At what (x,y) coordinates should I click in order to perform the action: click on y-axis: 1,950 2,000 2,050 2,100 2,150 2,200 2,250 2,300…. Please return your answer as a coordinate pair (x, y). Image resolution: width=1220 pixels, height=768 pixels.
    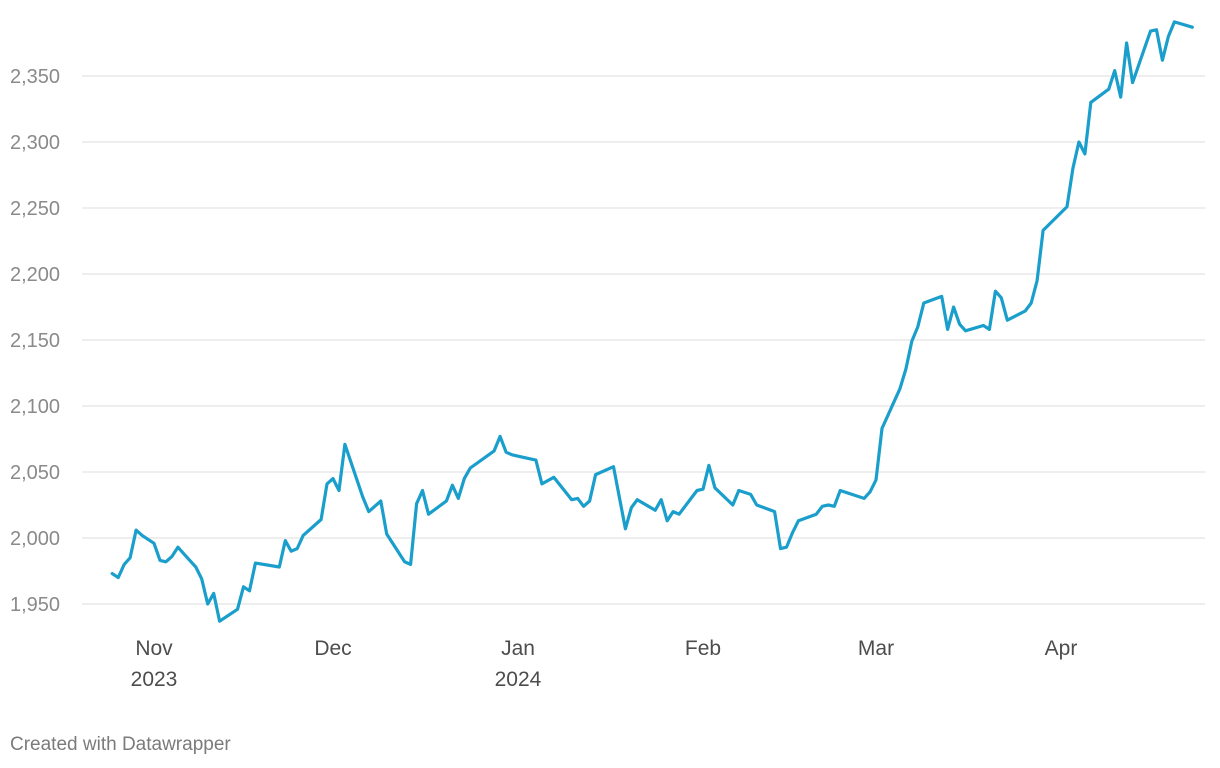
    Looking at the image, I should click on (35, 341).